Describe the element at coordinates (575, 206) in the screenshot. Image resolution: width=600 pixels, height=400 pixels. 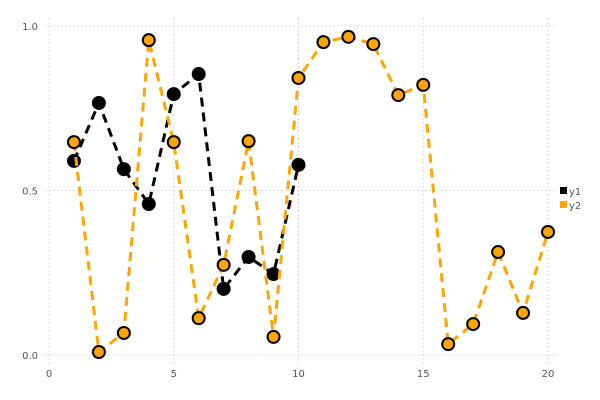
I see `legend-label-y2: y2` at that location.